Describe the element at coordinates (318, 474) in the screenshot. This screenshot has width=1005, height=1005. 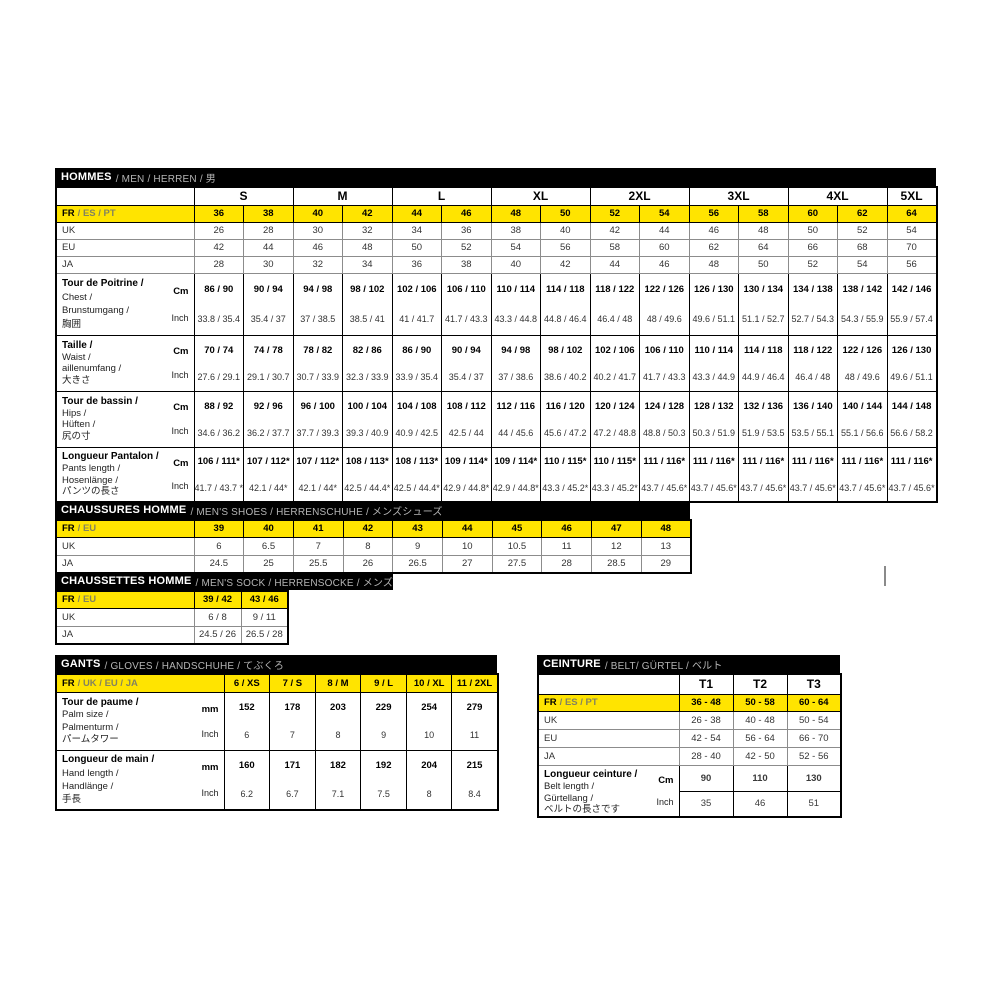
I see `cell-values: 107 / 112* 42.1 / 44*` at that location.